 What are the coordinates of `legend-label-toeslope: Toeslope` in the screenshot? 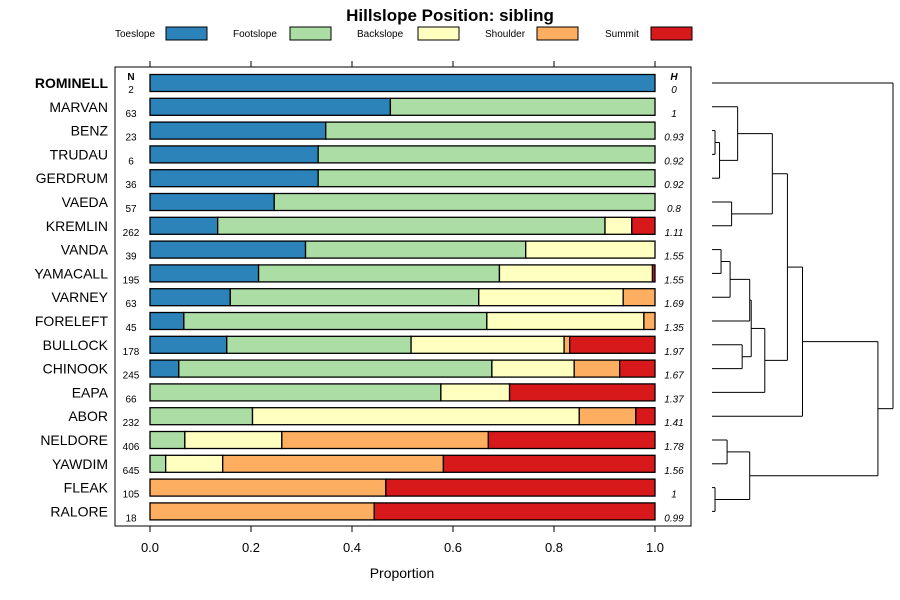 It's located at (135, 34).